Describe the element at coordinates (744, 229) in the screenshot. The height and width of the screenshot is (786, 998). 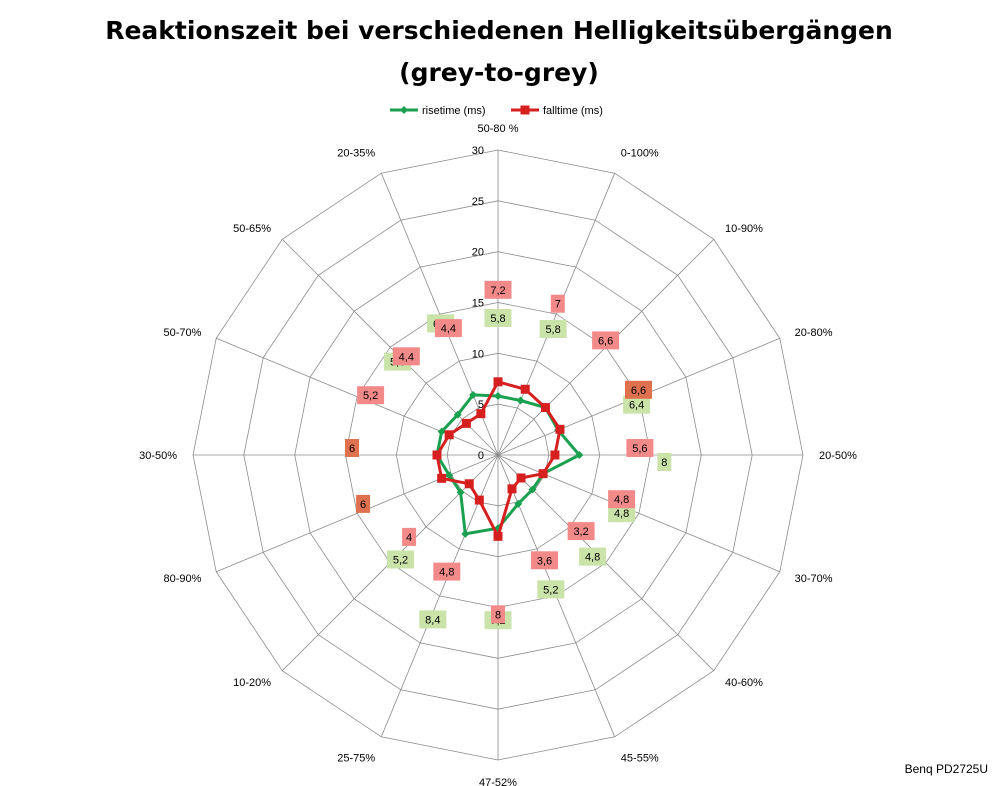
I see `category-label: 10-90%` at that location.